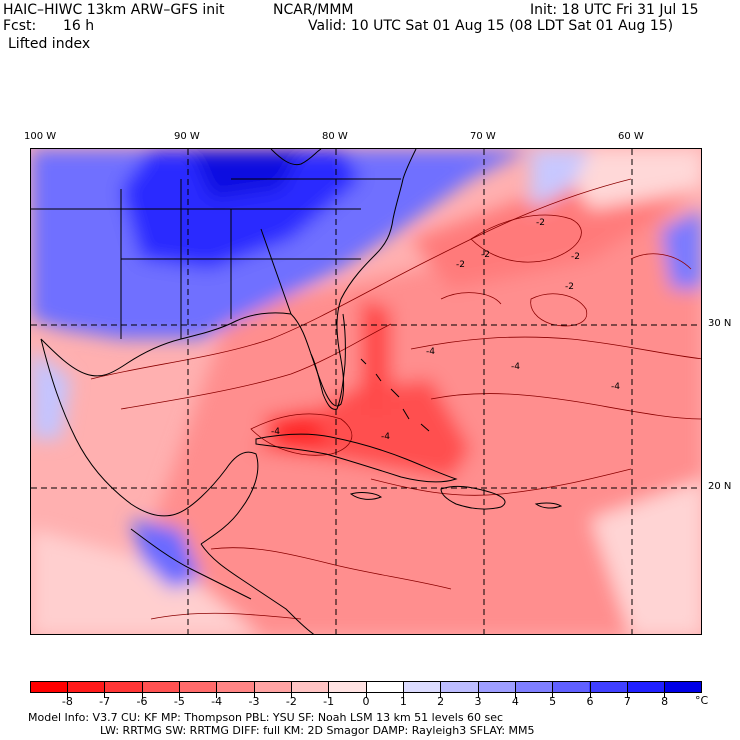 The height and width of the screenshot is (740, 740). What do you see at coordinates (483, 136) in the screenshot?
I see `lon-label-70w: 70 W` at bounding box center [483, 136].